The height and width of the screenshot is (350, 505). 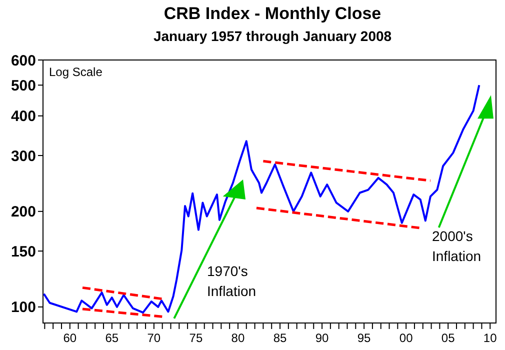 What do you see at coordinates (406, 338) in the screenshot?
I see `x-tick-label: 00` at bounding box center [406, 338].